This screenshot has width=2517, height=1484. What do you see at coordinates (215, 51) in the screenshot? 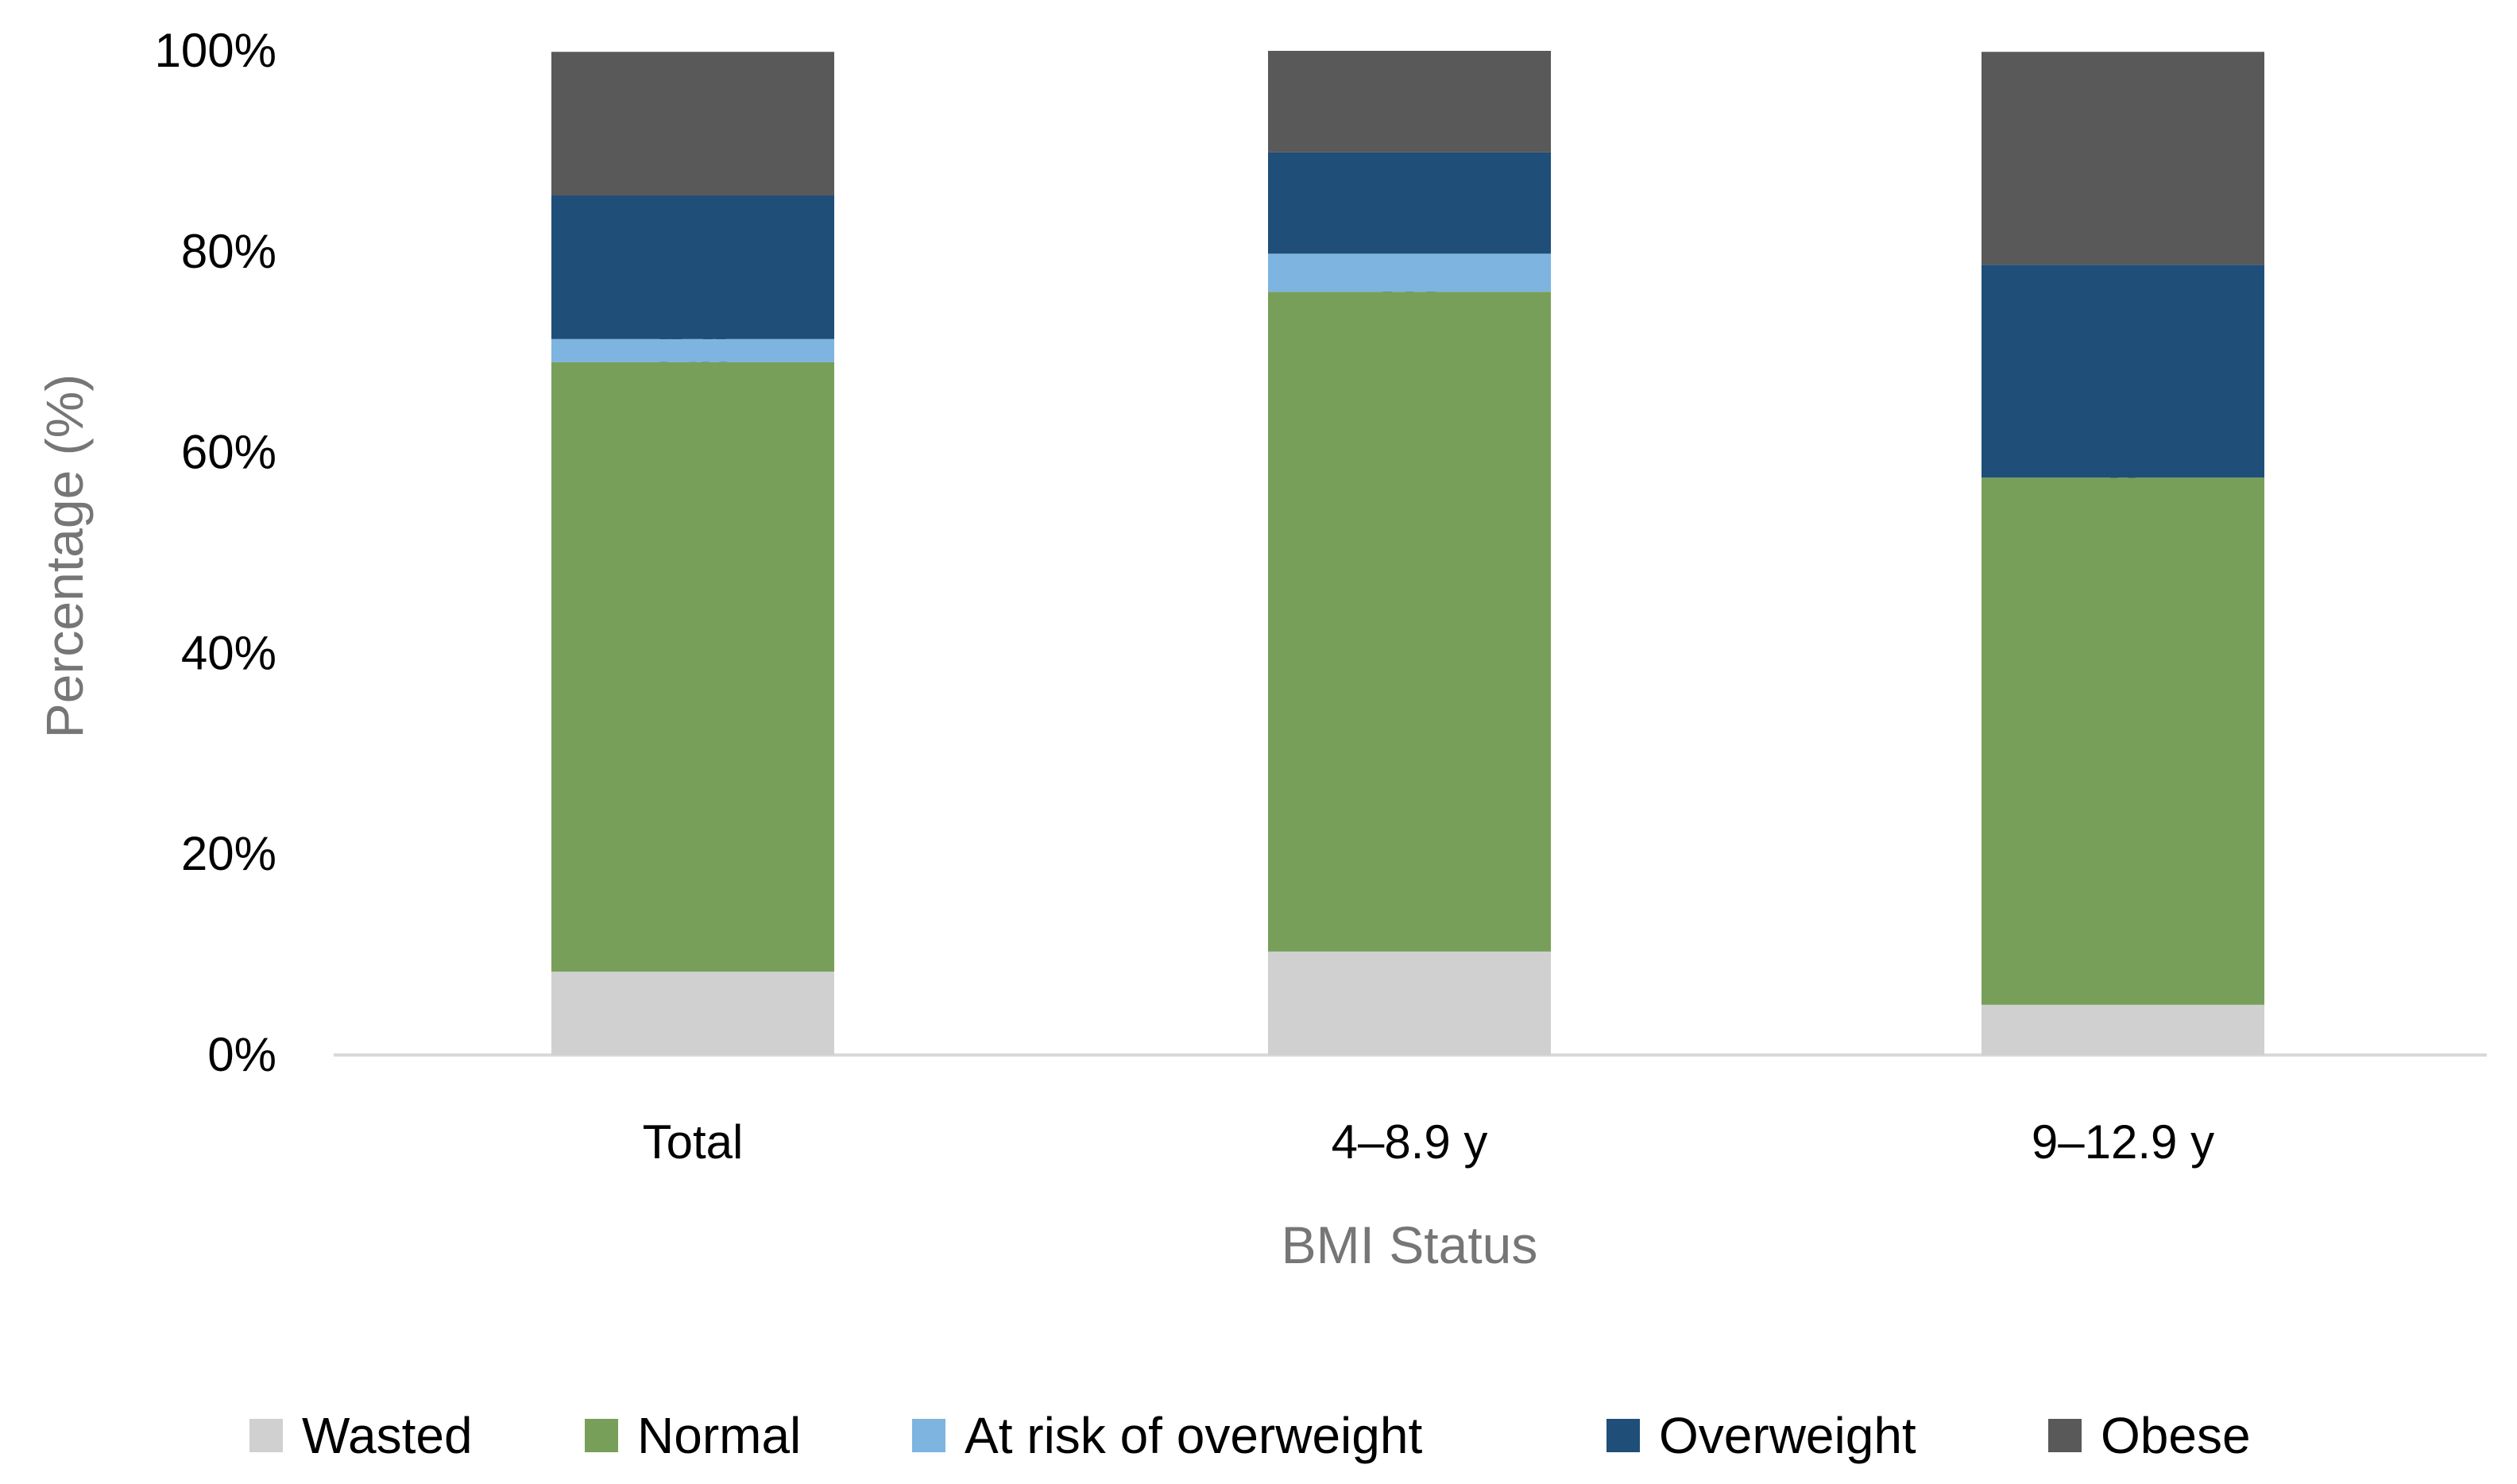
I see `y-tick-label: 100%` at bounding box center [215, 51].